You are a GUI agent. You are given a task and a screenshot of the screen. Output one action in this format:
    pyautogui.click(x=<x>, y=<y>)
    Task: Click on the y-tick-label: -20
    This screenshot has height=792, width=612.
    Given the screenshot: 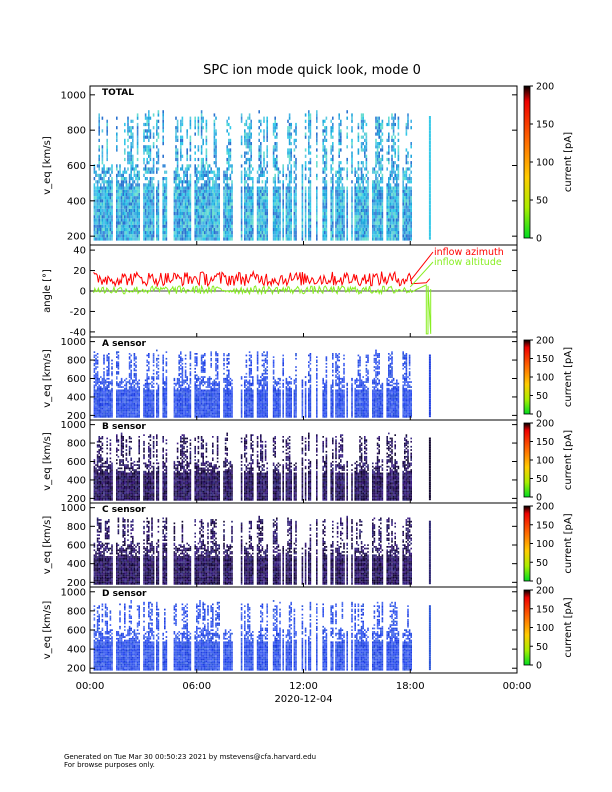 What is the action you would take?
    pyautogui.click(x=78, y=312)
    